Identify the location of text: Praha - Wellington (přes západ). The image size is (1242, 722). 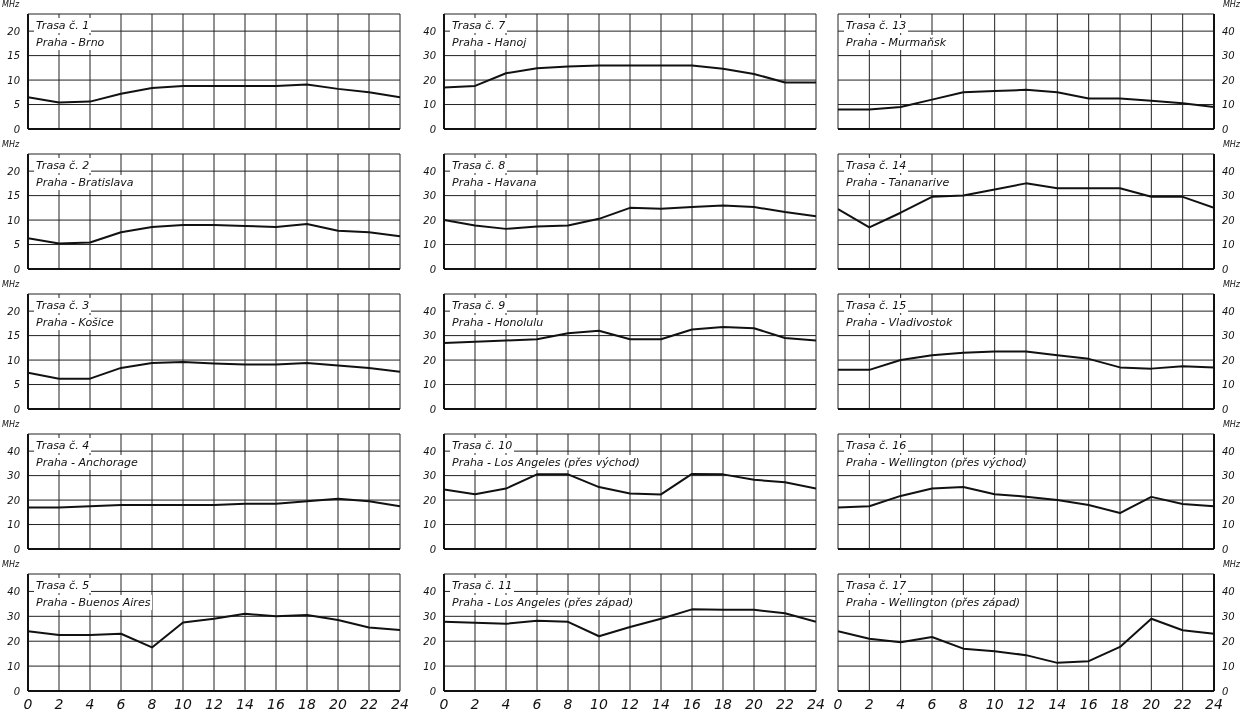
(933, 602).